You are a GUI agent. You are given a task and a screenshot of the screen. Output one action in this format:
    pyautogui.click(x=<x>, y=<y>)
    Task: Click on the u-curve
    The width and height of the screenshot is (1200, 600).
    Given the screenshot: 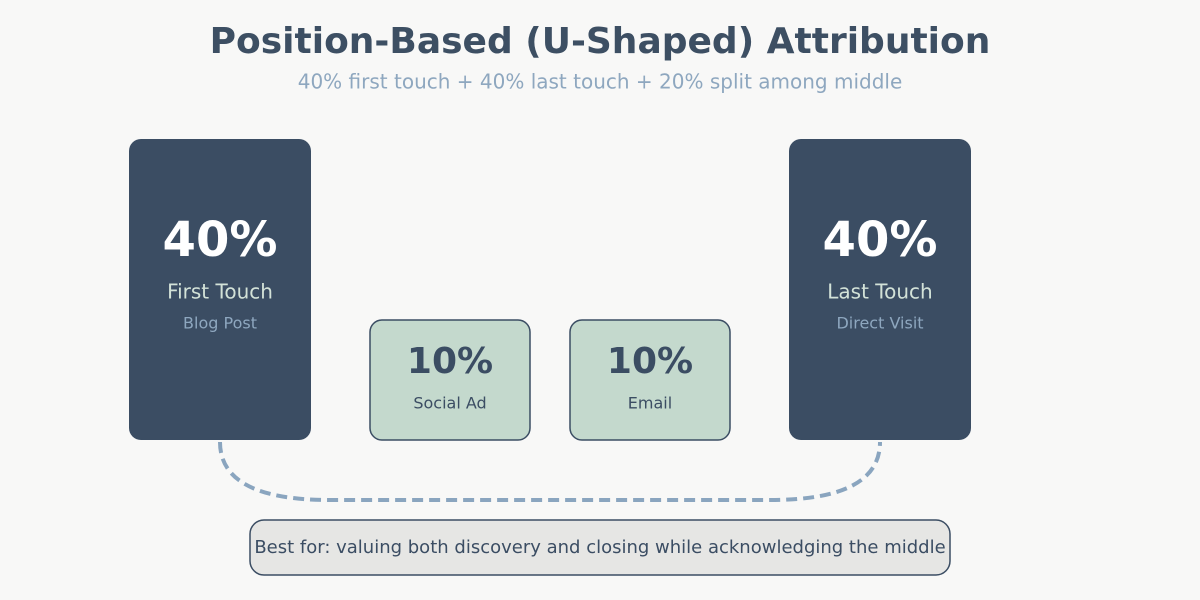 What is the action you would take?
    pyautogui.click(x=550, y=471)
    